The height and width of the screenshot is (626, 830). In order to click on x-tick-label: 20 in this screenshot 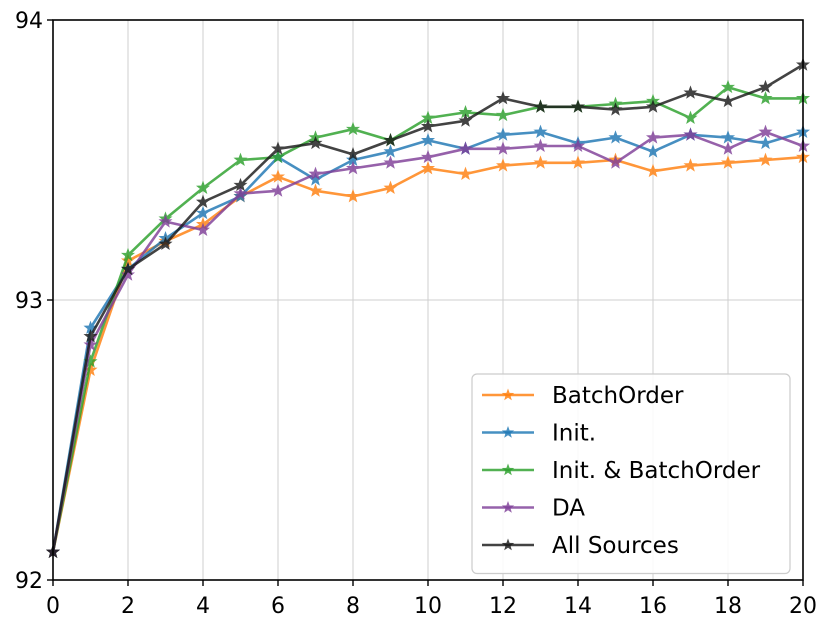, I will do `click(803, 606)`.